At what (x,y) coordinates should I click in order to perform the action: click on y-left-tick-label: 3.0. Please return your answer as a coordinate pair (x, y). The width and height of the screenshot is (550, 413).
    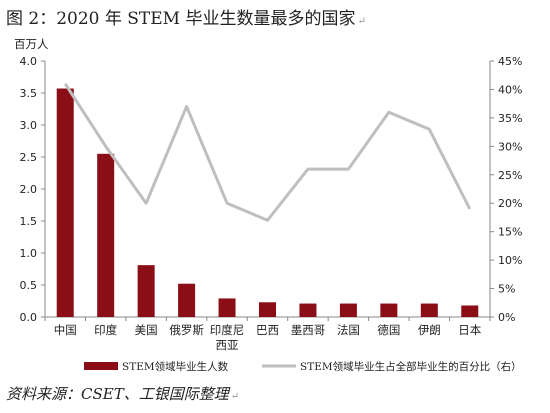
    Looking at the image, I should click on (29, 125).